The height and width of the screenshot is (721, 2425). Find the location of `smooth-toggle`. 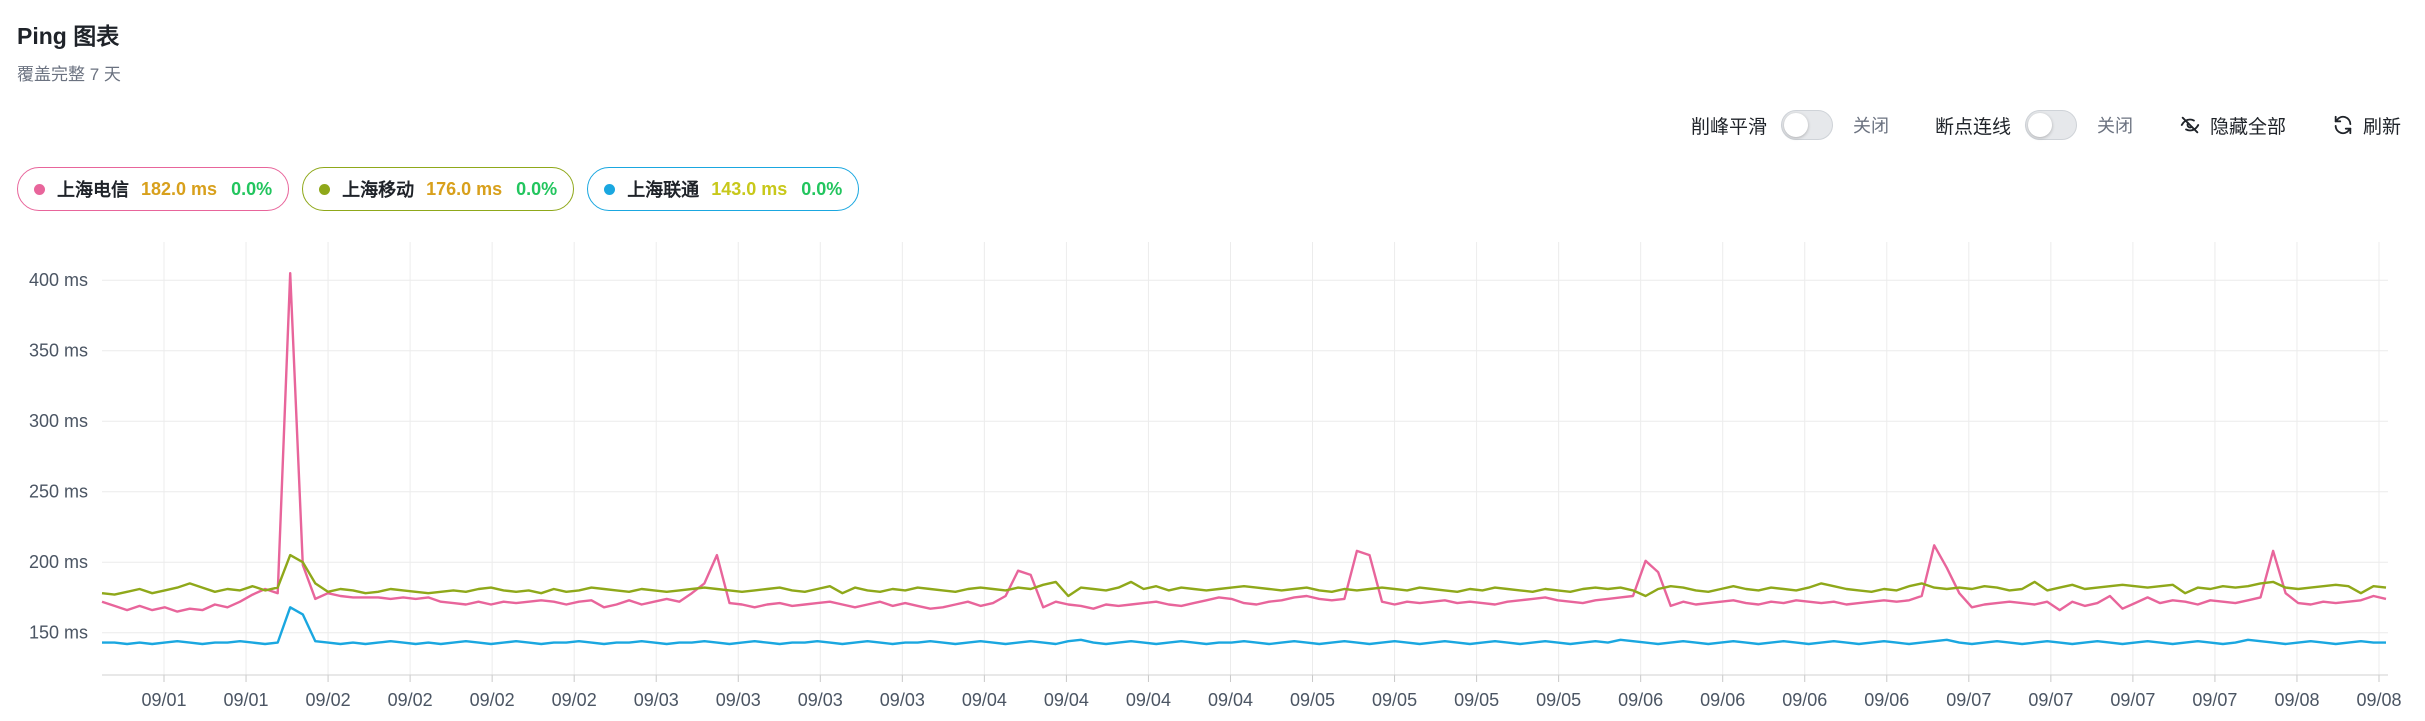

smooth-toggle is located at coordinates (1806, 125).